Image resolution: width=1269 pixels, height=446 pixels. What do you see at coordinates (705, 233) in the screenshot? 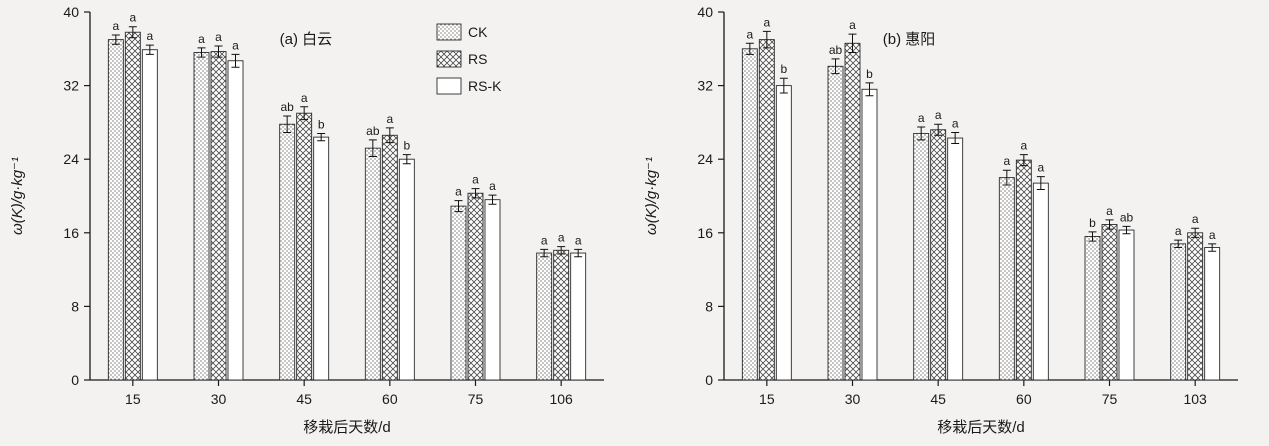
I see `y-tick-label: 16` at bounding box center [705, 233].